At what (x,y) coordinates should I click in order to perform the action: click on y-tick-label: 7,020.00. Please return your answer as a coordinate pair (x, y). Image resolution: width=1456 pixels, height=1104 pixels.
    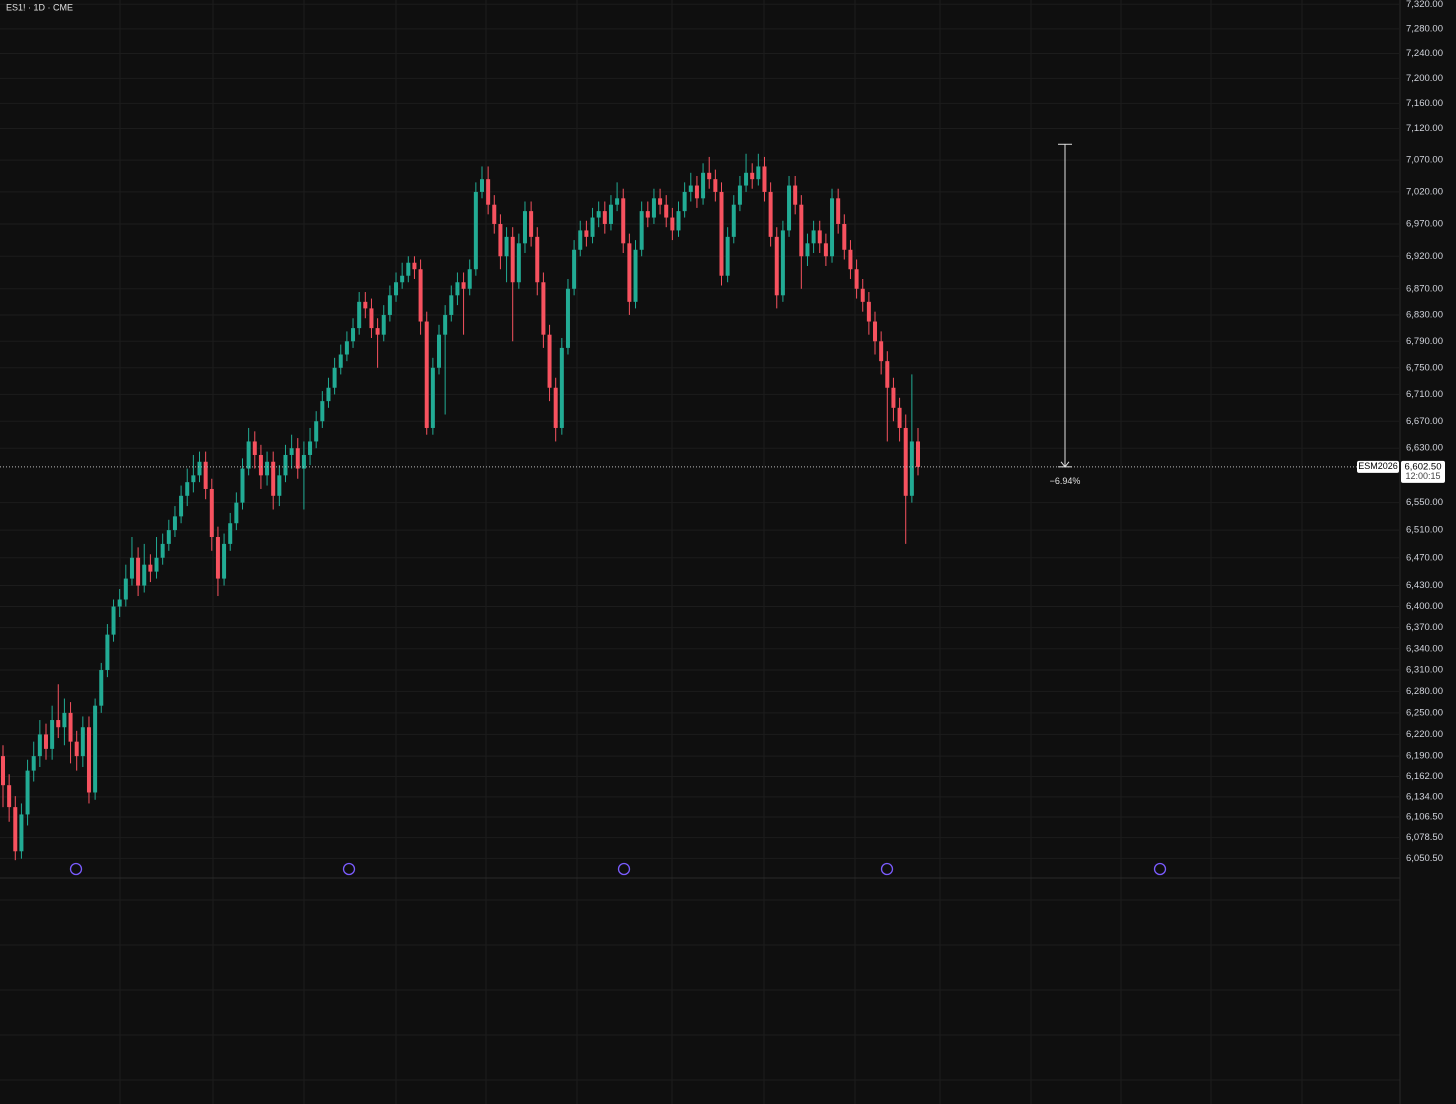
    Looking at the image, I should click on (1424, 191).